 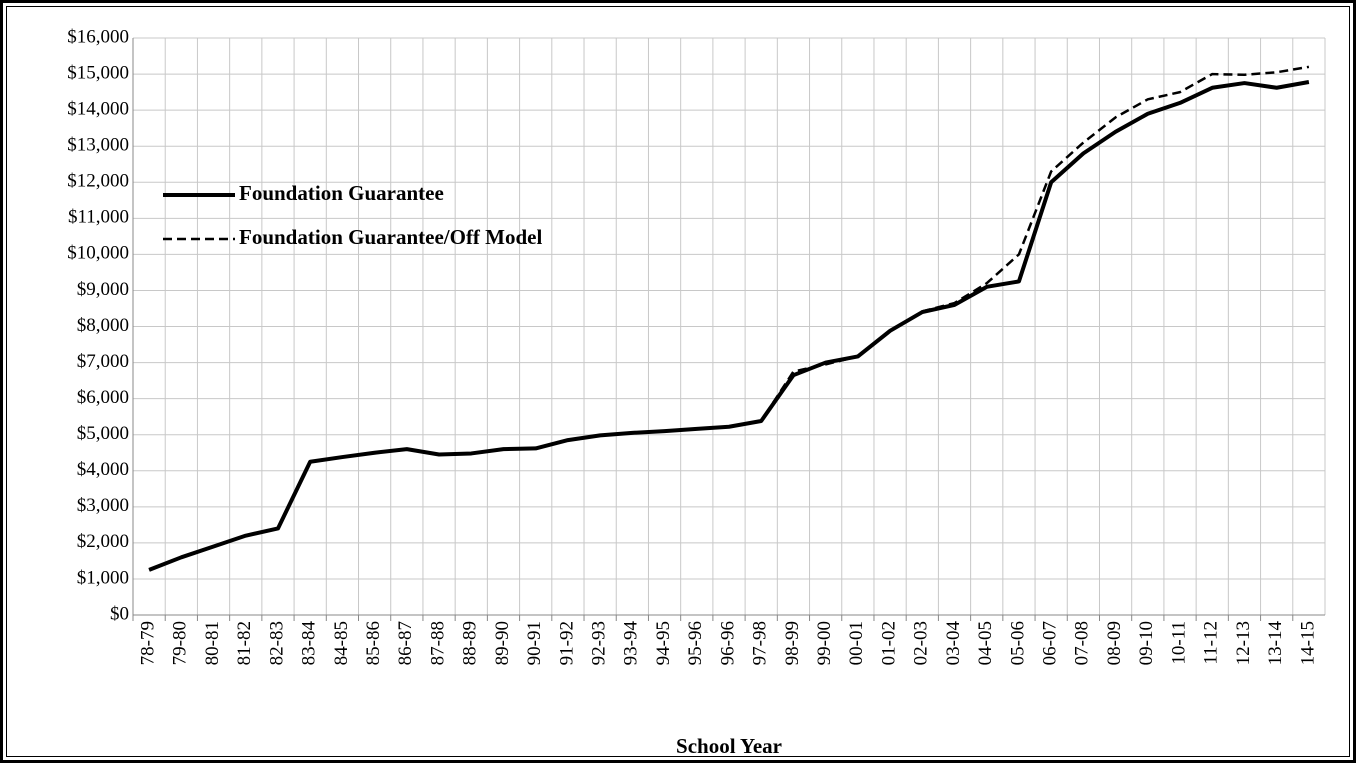 I want to click on x-tick-label: 01-02, so click(x=888, y=643).